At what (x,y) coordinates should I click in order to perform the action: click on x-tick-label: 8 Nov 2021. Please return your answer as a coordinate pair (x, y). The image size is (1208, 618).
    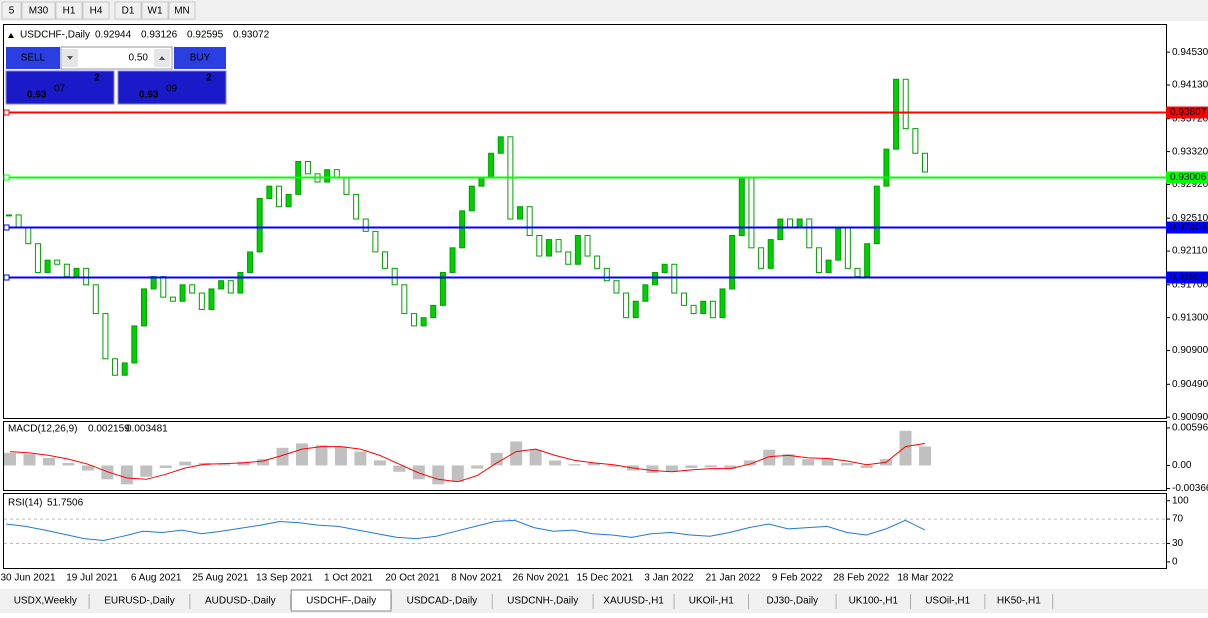
    Looking at the image, I should click on (477, 578).